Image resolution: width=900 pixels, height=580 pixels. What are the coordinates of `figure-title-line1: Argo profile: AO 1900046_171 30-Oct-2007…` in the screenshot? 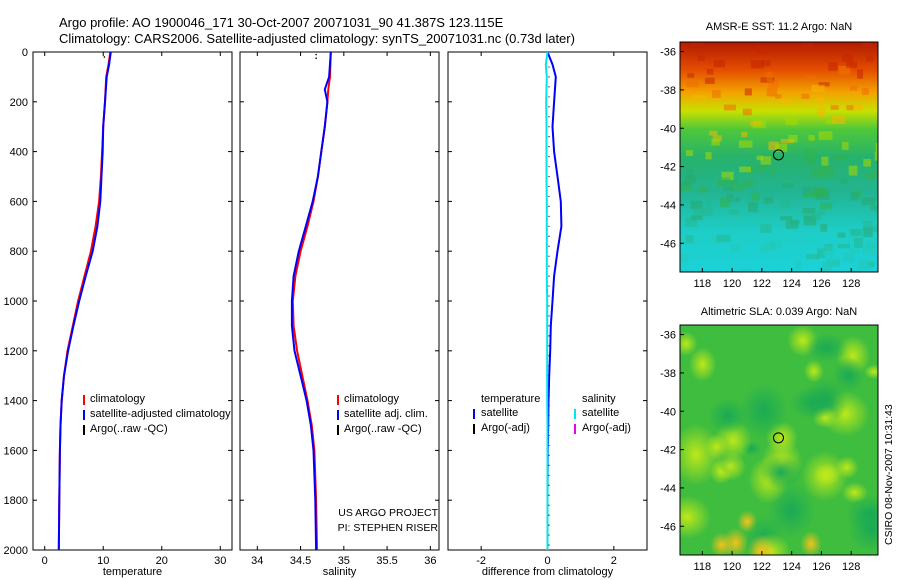 It's located at (281, 22).